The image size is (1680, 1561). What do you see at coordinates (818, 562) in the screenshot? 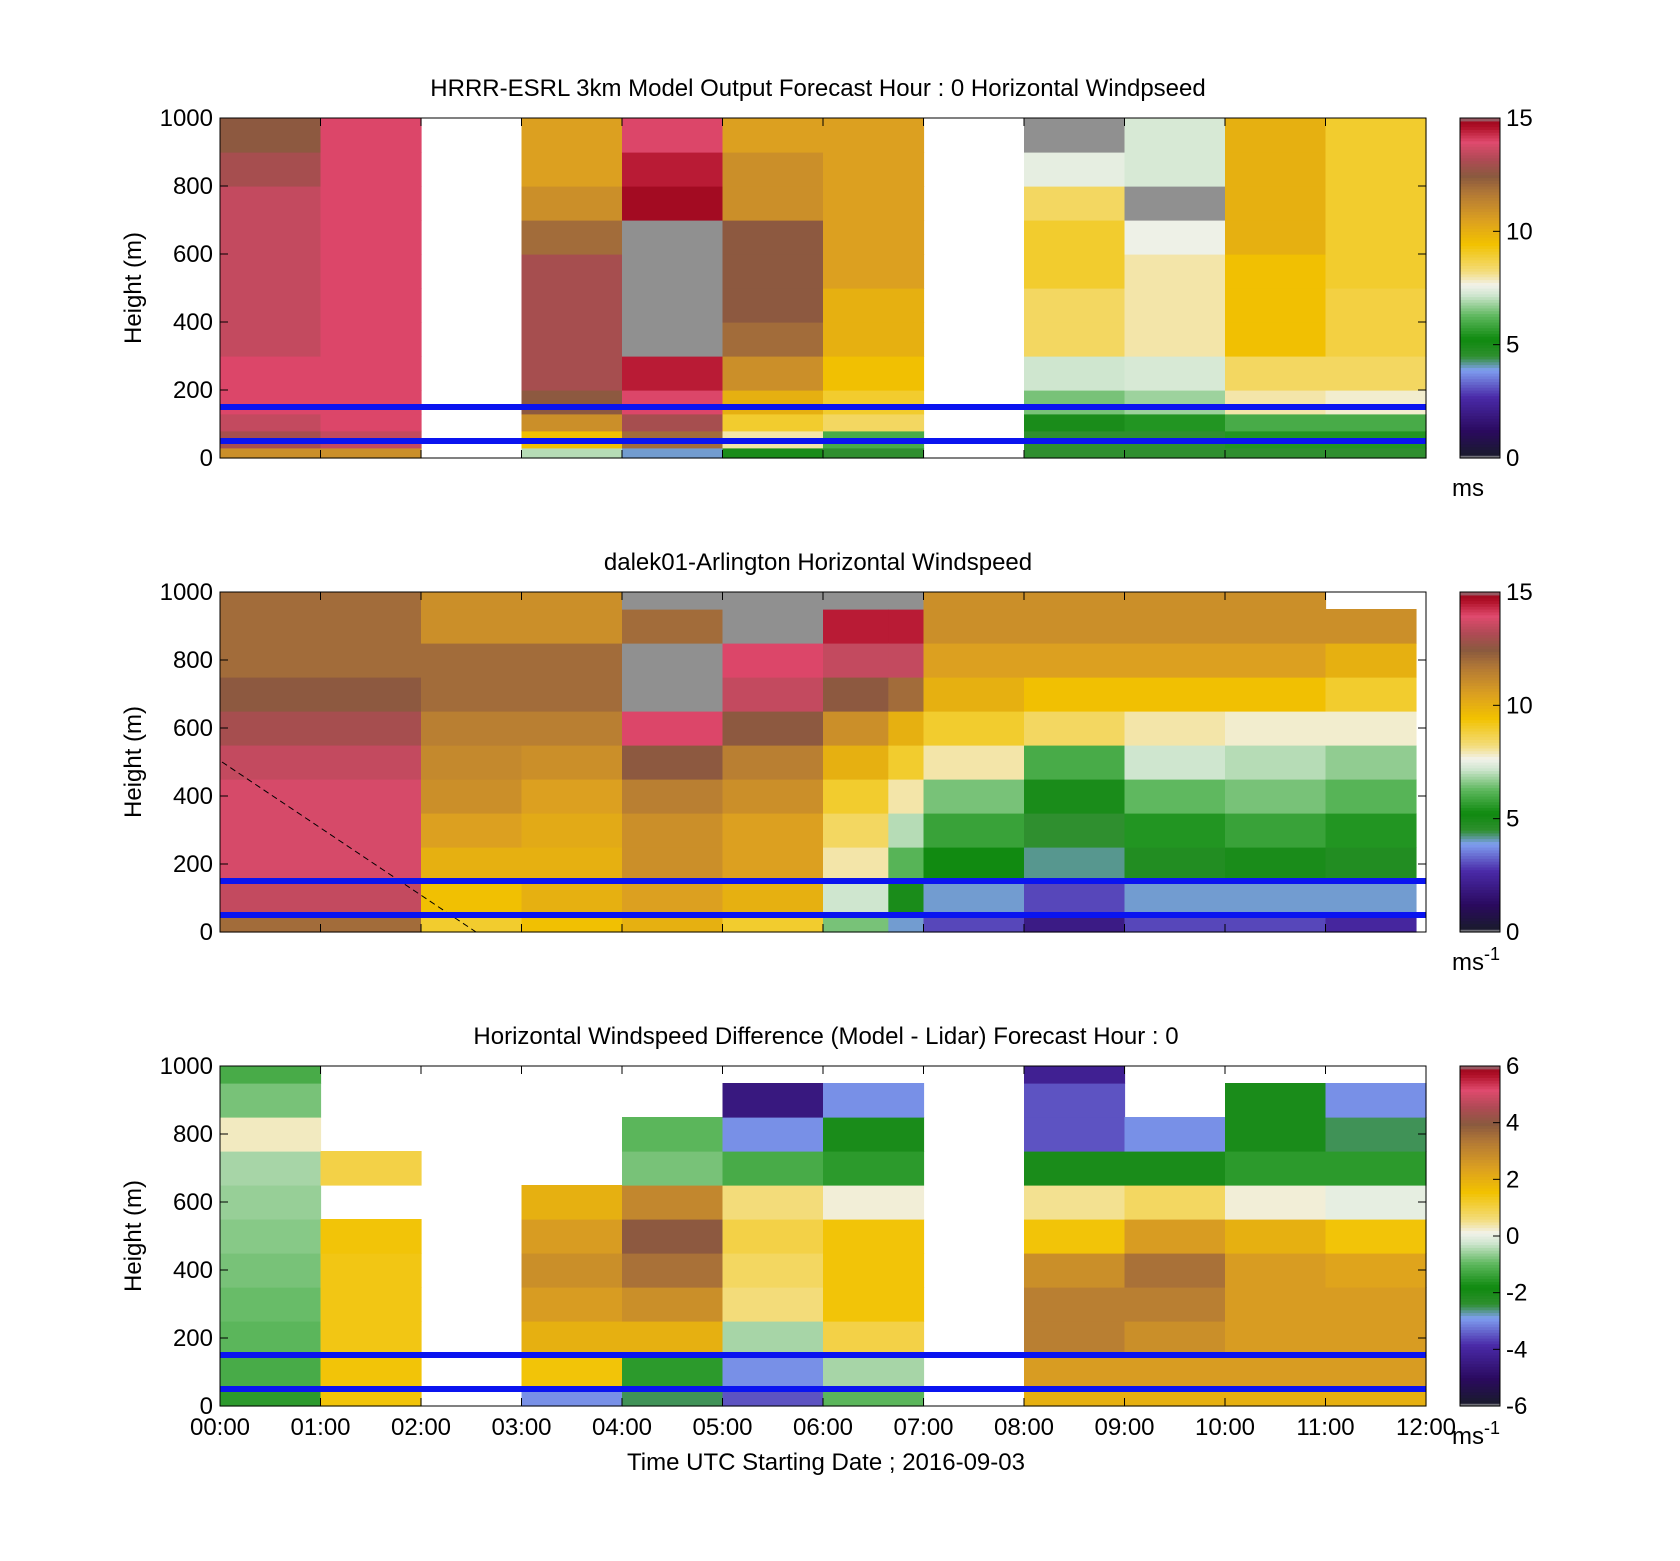
I see `panel-lidar-title: dalek01-Arlington Horizontal Windspeed` at bounding box center [818, 562].